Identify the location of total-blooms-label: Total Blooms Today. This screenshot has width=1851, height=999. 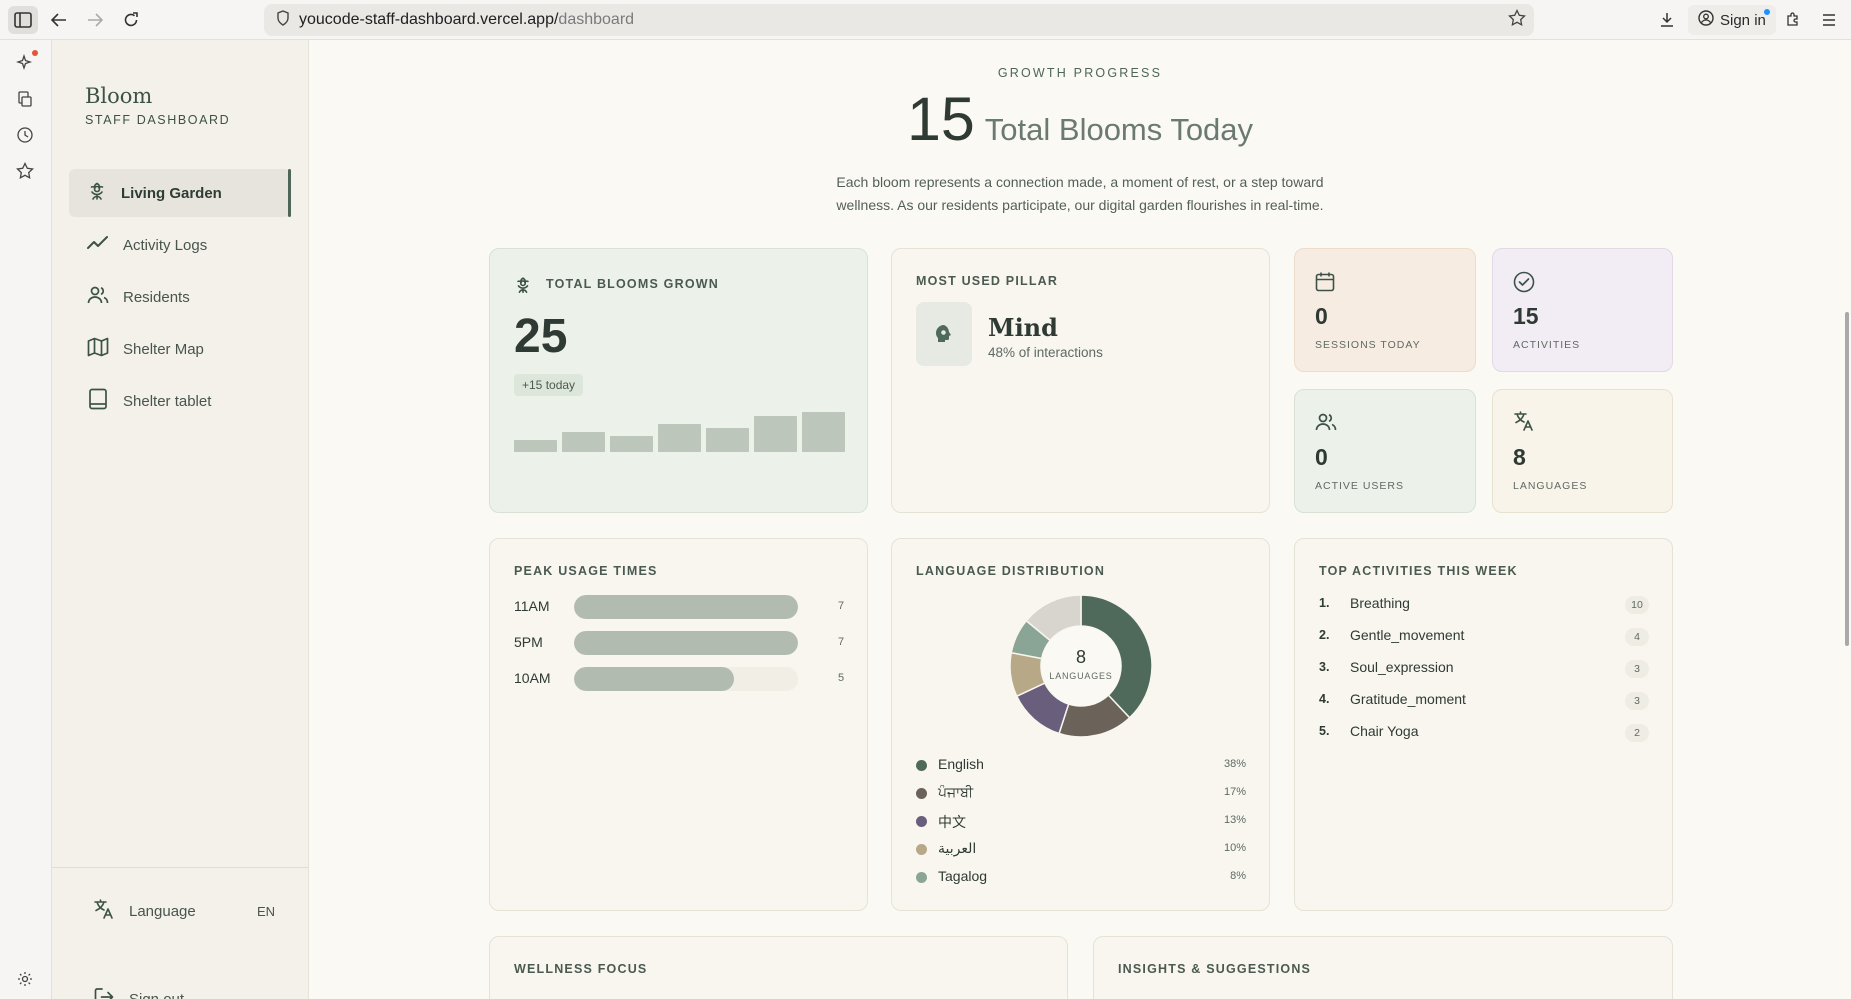
(1119, 129).